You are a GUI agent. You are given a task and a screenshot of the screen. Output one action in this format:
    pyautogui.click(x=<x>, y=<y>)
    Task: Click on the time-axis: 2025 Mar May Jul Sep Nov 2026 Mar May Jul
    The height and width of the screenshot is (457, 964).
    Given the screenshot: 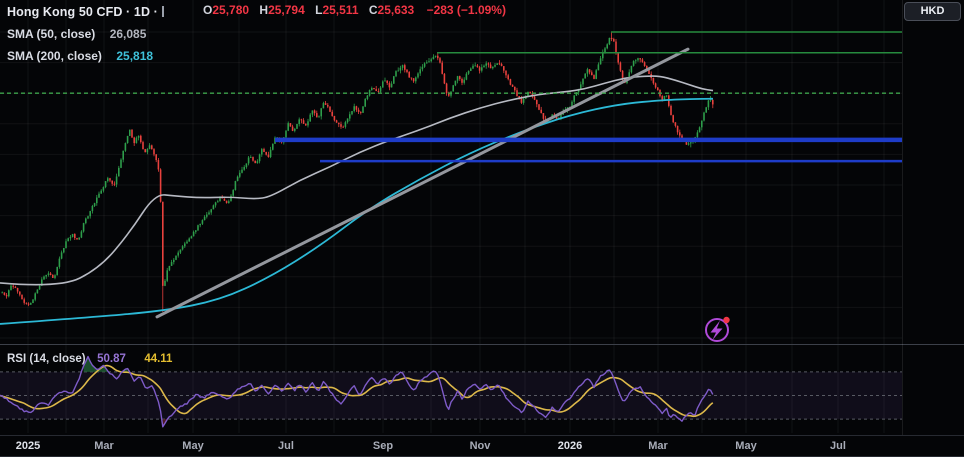 What is the action you would take?
    pyautogui.click(x=482, y=446)
    